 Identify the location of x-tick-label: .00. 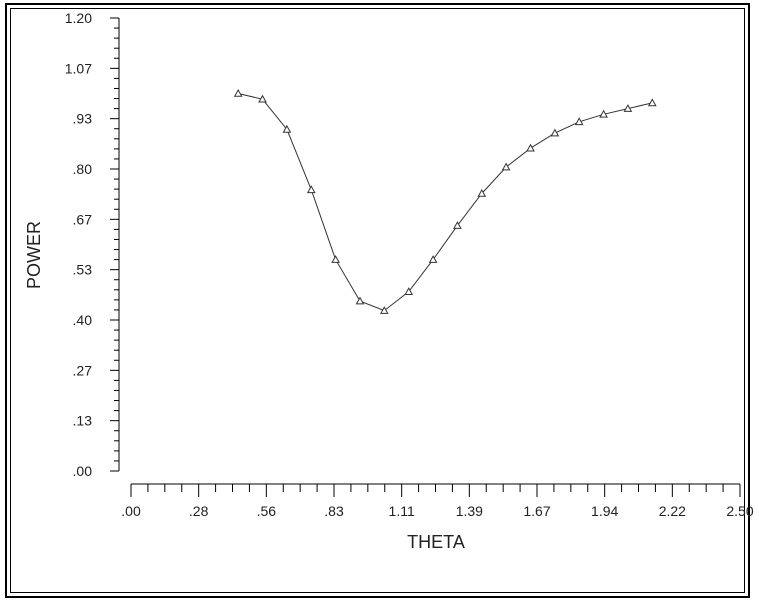
(131, 511).